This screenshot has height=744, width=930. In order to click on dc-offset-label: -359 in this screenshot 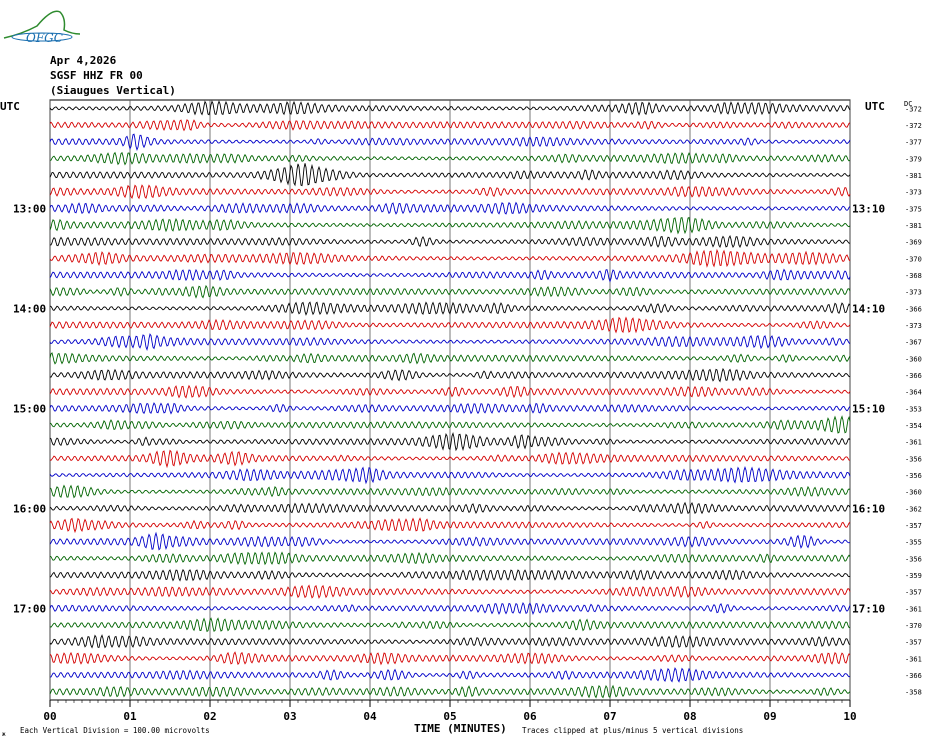, I will do `click(913, 576)`.